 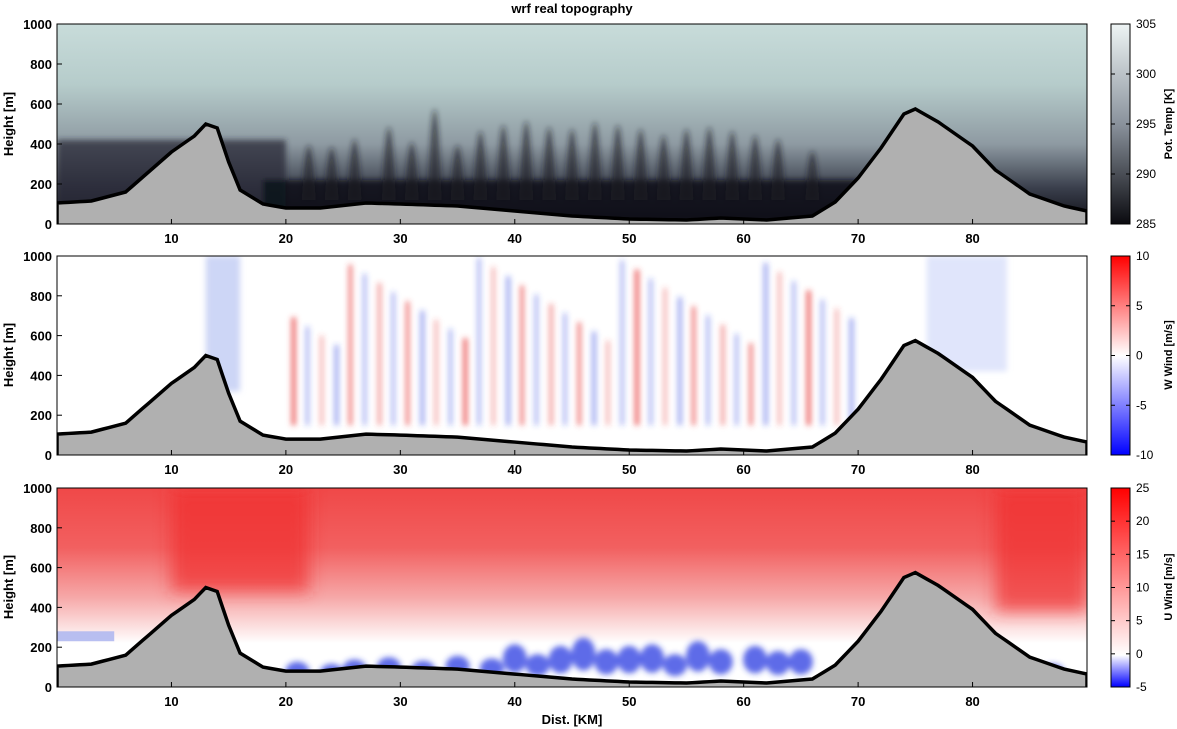 I want to click on jet-core, so click(x=629, y=550).